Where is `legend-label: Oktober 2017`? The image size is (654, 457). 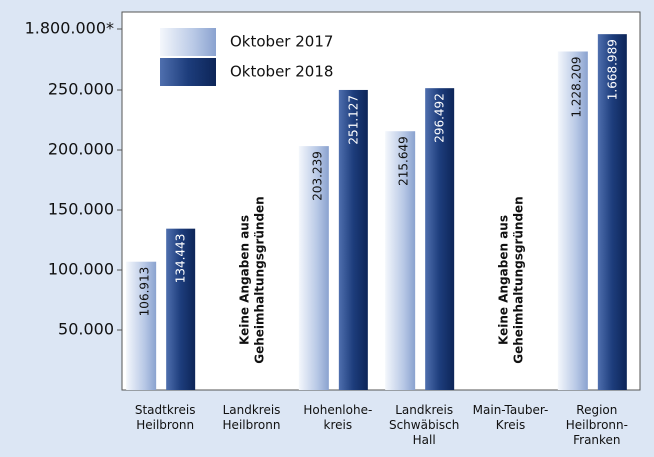
legend-label: Oktober 2017 is located at coordinates (281, 42).